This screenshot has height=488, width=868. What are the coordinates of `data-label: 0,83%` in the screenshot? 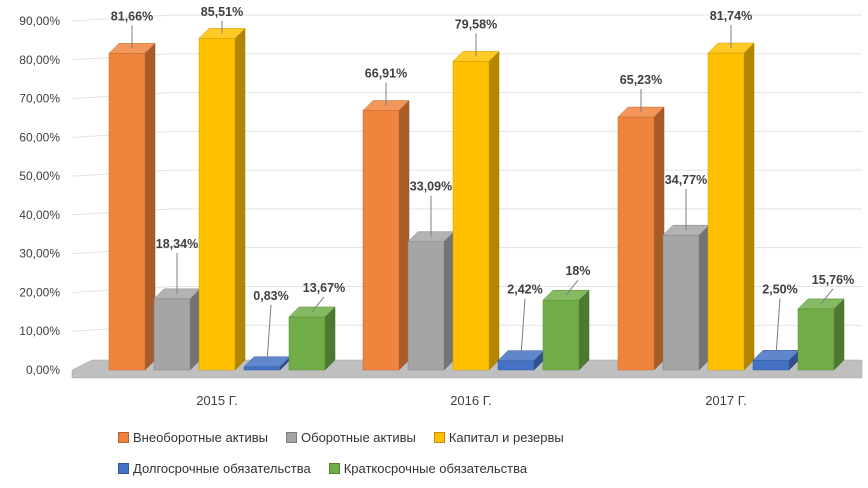 It's located at (270, 296).